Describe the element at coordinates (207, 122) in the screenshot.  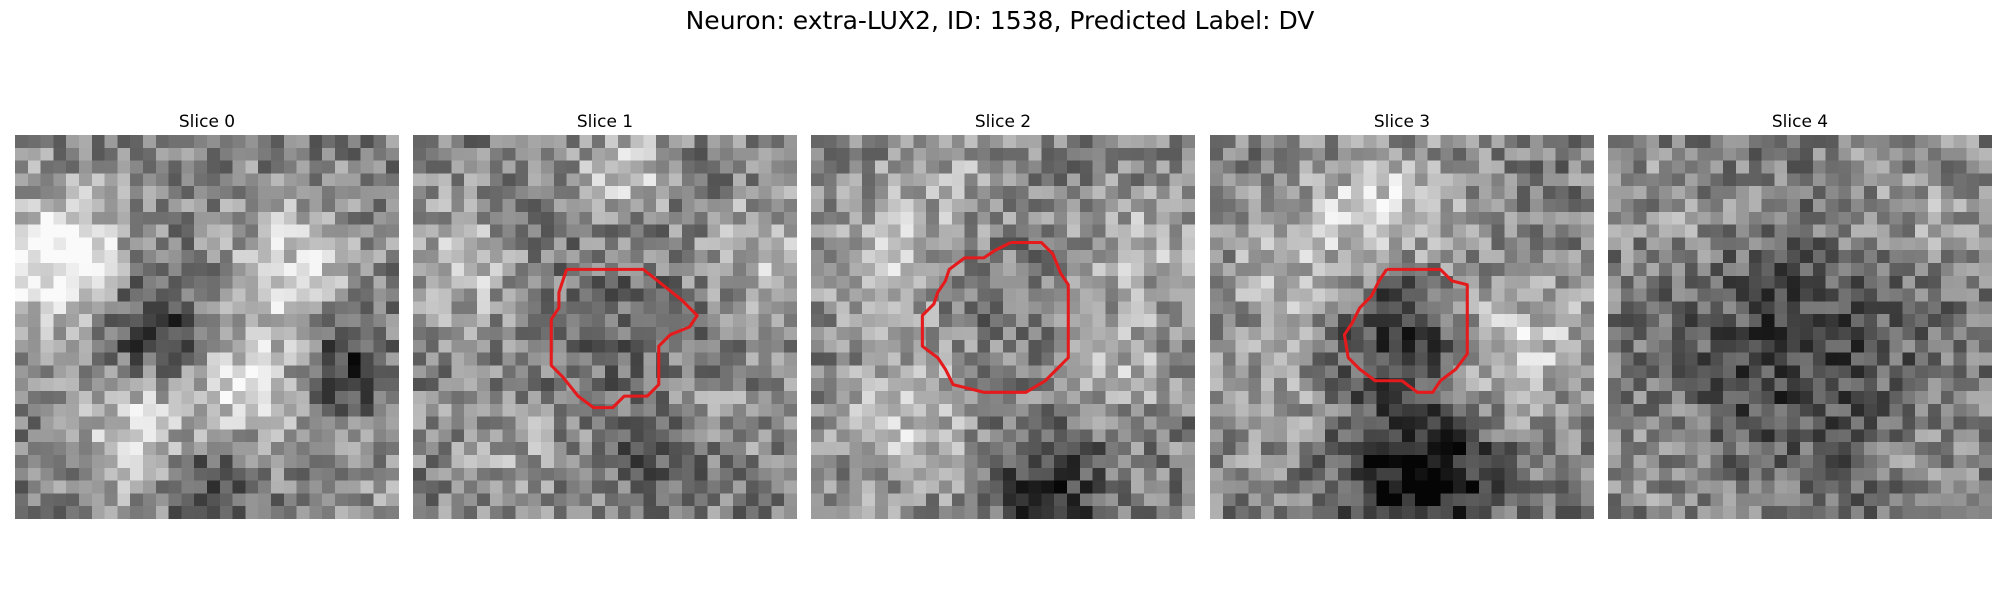
I see `slice-title: Slice 0` at that location.